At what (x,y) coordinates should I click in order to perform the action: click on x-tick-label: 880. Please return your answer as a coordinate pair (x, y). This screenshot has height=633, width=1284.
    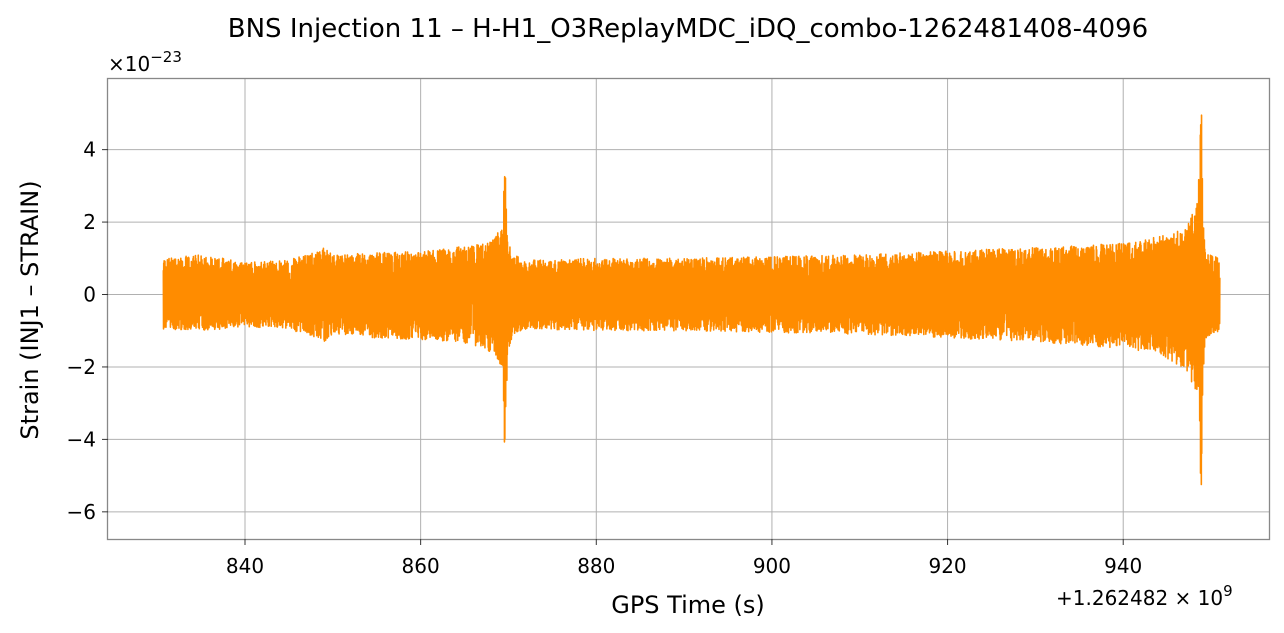
    Looking at the image, I should click on (596, 566).